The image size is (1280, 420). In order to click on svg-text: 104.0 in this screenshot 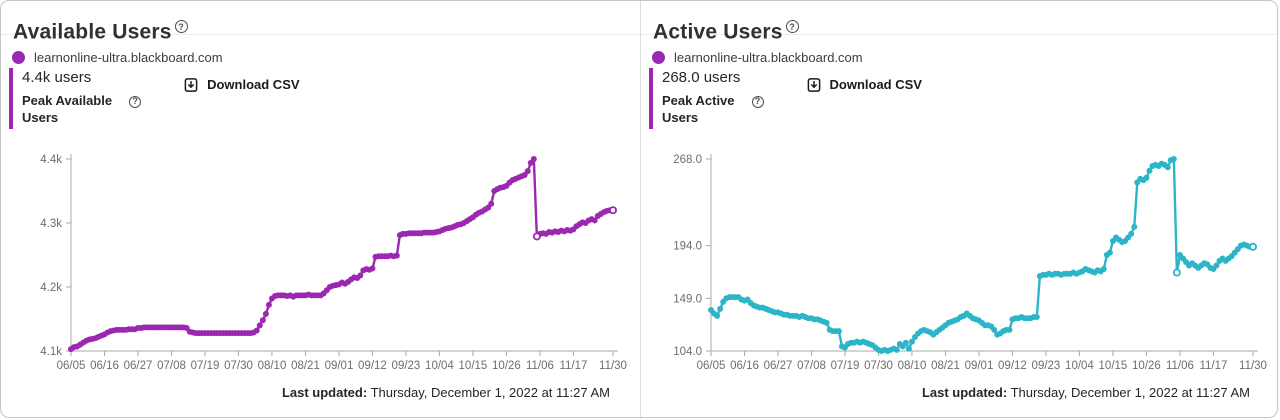, I will do `click(687, 352)`.